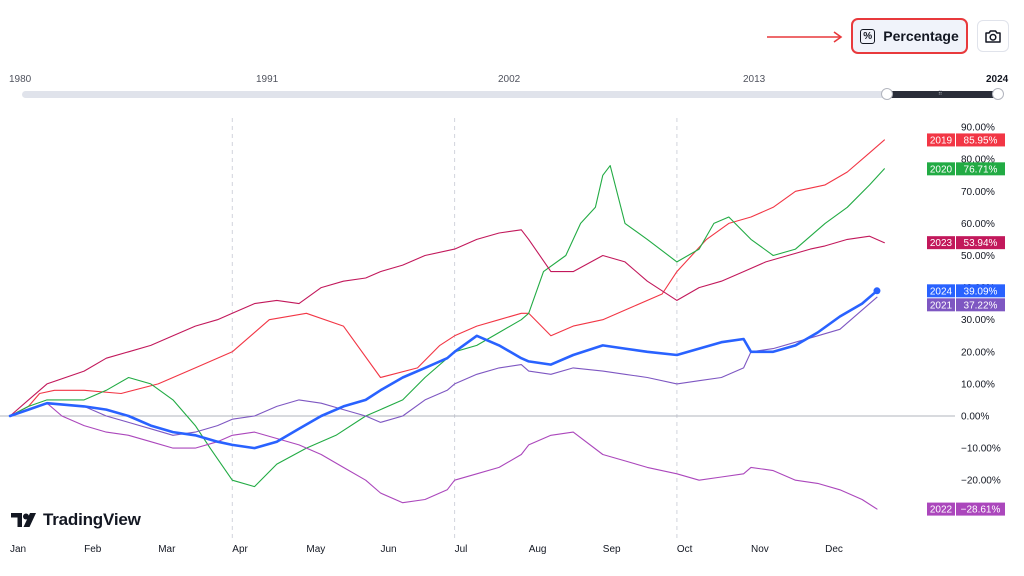 The width and height of the screenshot is (1024, 576). Describe the element at coordinates (981, 449) in the screenshot. I see `y-tick-label: −10.00%` at that location.